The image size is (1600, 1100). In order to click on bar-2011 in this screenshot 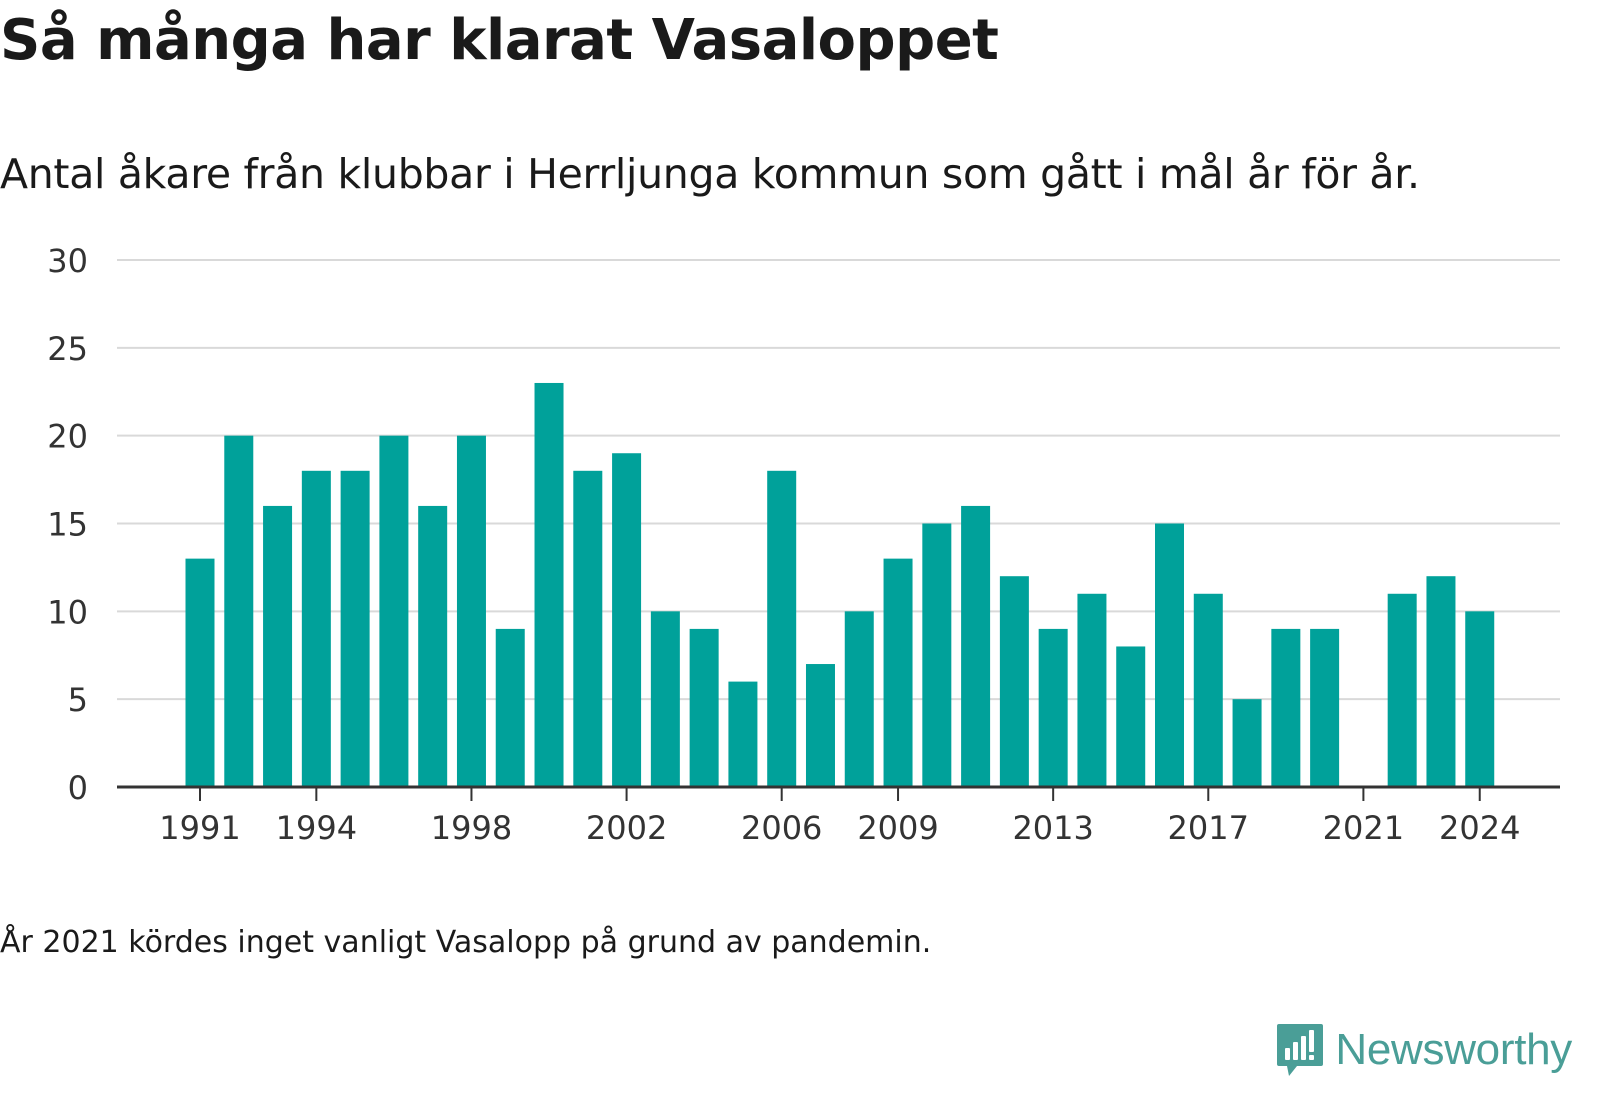, I will do `click(976, 646)`.